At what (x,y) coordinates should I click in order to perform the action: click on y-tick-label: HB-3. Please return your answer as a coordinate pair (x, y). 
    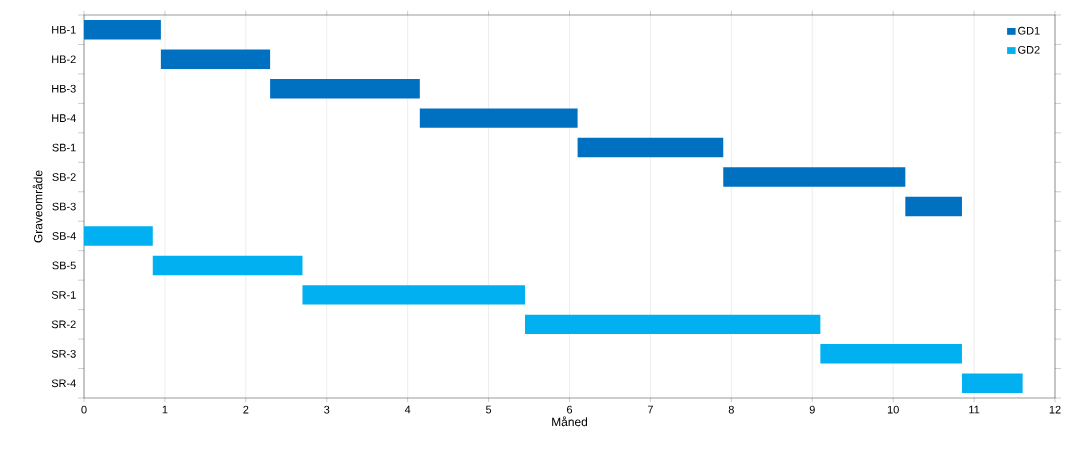
    Looking at the image, I should click on (64, 88).